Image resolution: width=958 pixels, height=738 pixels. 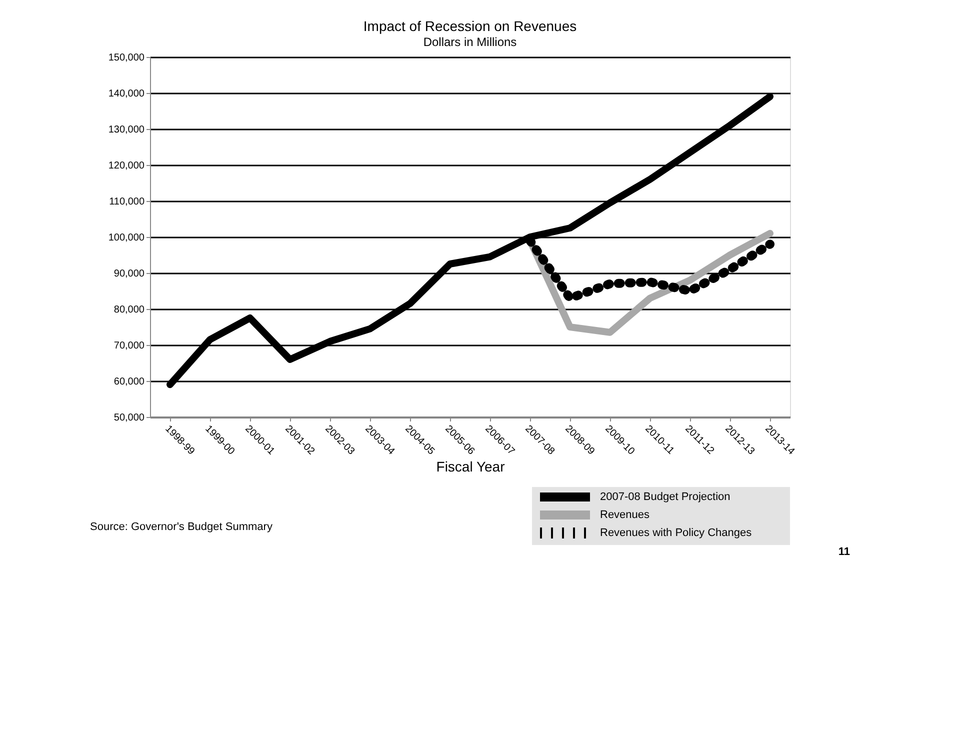 What do you see at coordinates (181, 527) in the screenshot?
I see `source-note: Source: Governor's Budget Summary` at bounding box center [181, 527].